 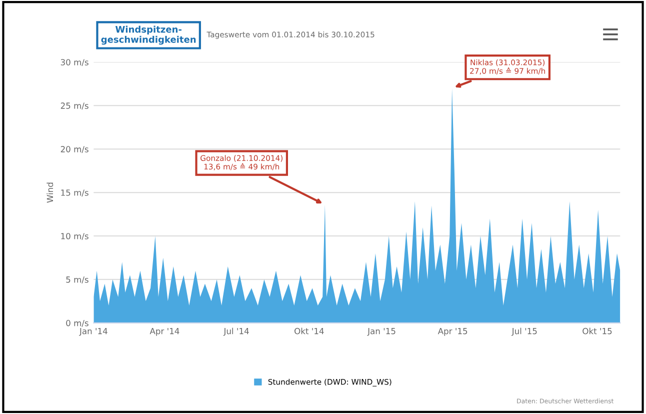 I want to click on y-tick-label: 30 m/s, so click(x=74, y=62).